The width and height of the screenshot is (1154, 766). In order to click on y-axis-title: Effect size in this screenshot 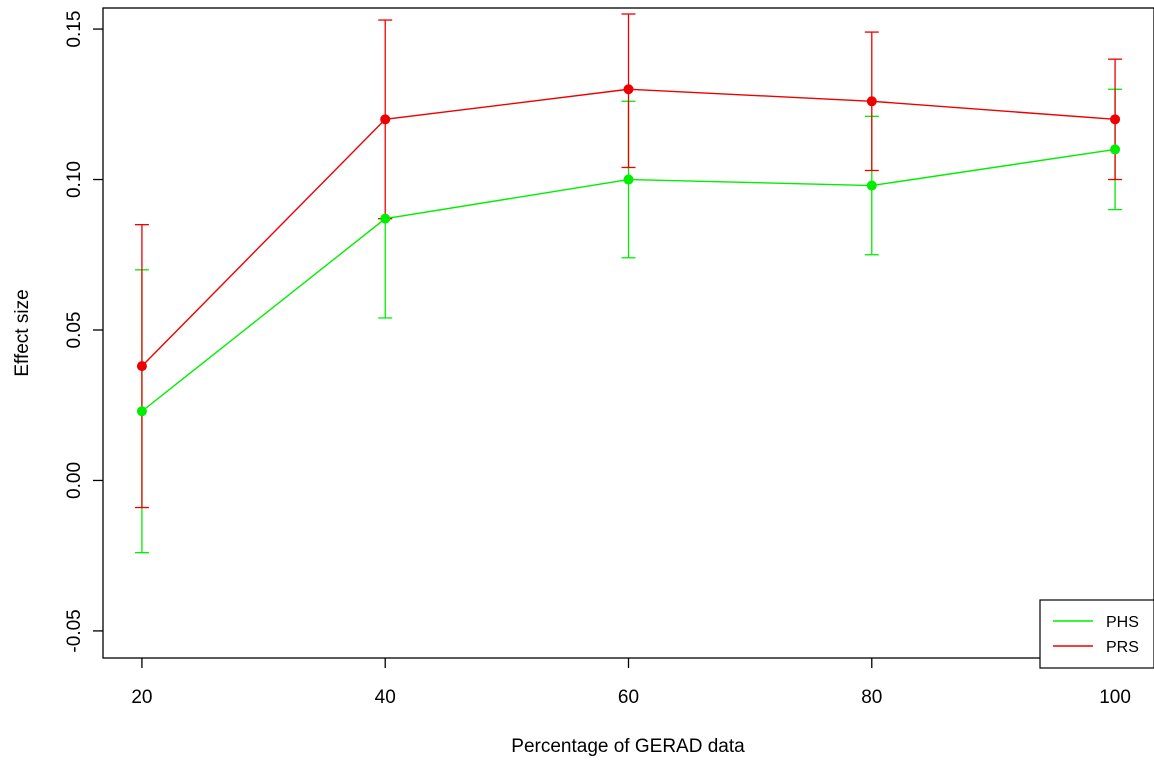, I will do `click(22, 332)`.